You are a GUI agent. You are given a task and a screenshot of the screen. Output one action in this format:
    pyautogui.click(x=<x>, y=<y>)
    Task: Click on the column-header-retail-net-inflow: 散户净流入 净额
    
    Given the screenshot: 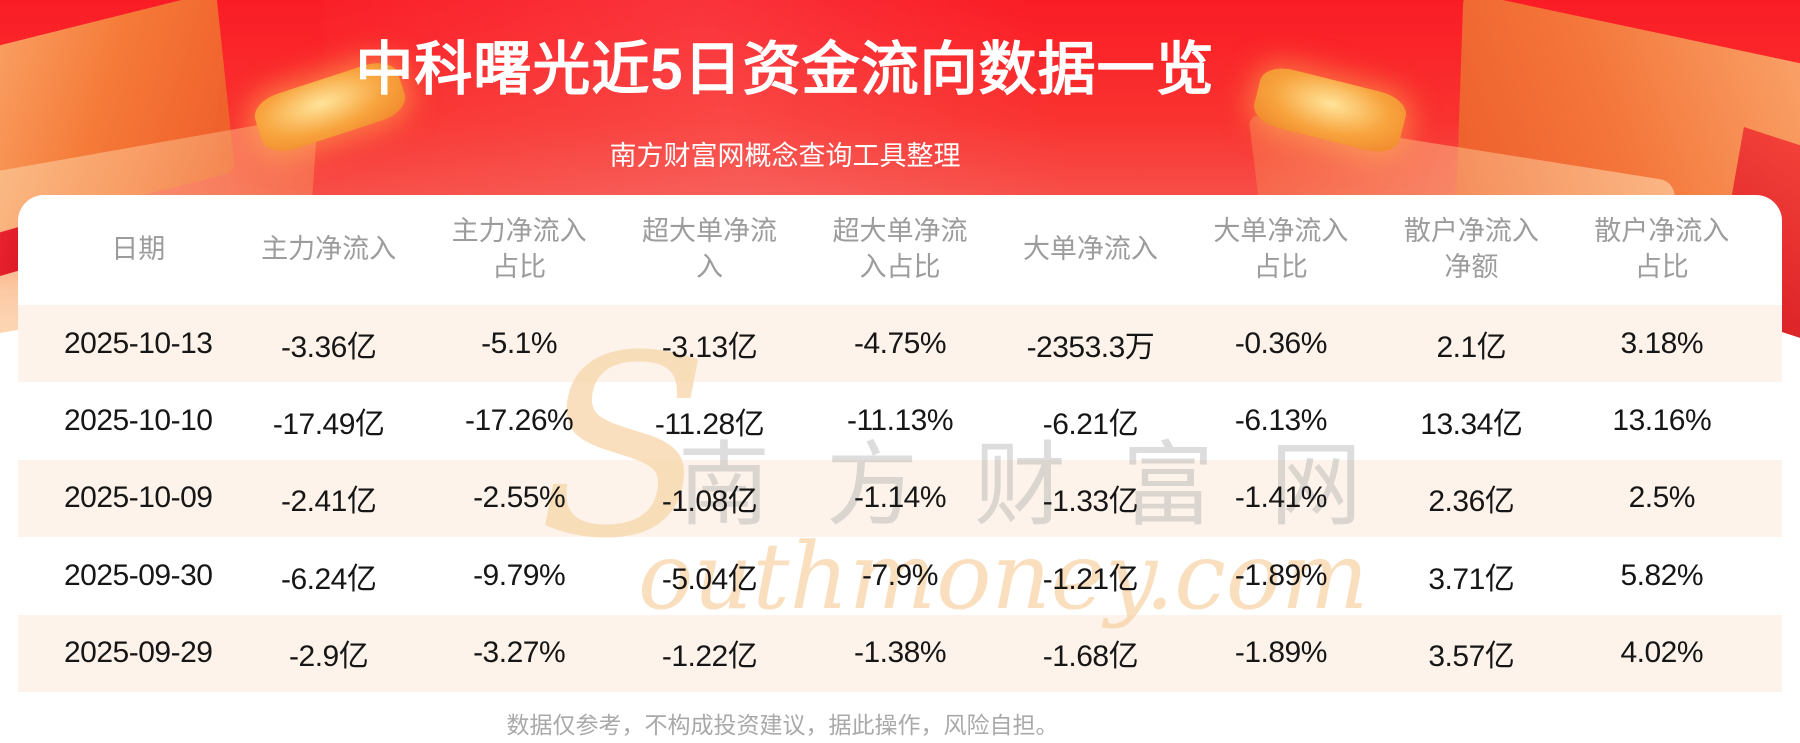 What is the action you would take?
    pyautogui.click(x=1471, y=249)
    